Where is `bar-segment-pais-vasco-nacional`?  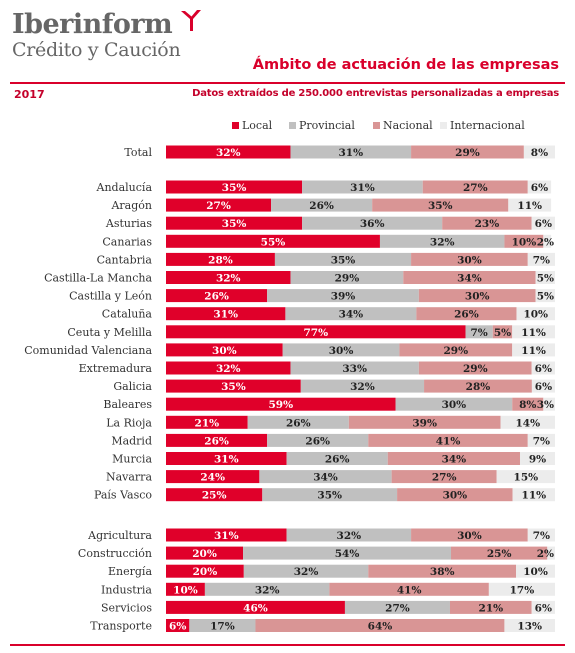 bar-segment-pais-vasco-nacional is located at coordinates (455, 495).